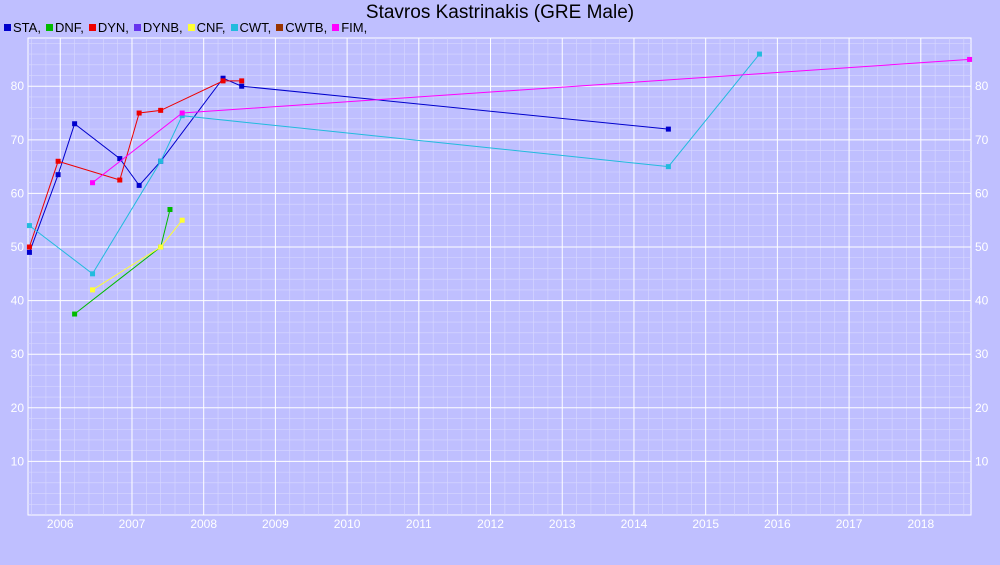 The height and width of the screenshot is (565, 1000). What do you see at coordinates (849, 524) in the screenshot?
I see `x-tick-label: 2017` at bounding box center [849, 524].